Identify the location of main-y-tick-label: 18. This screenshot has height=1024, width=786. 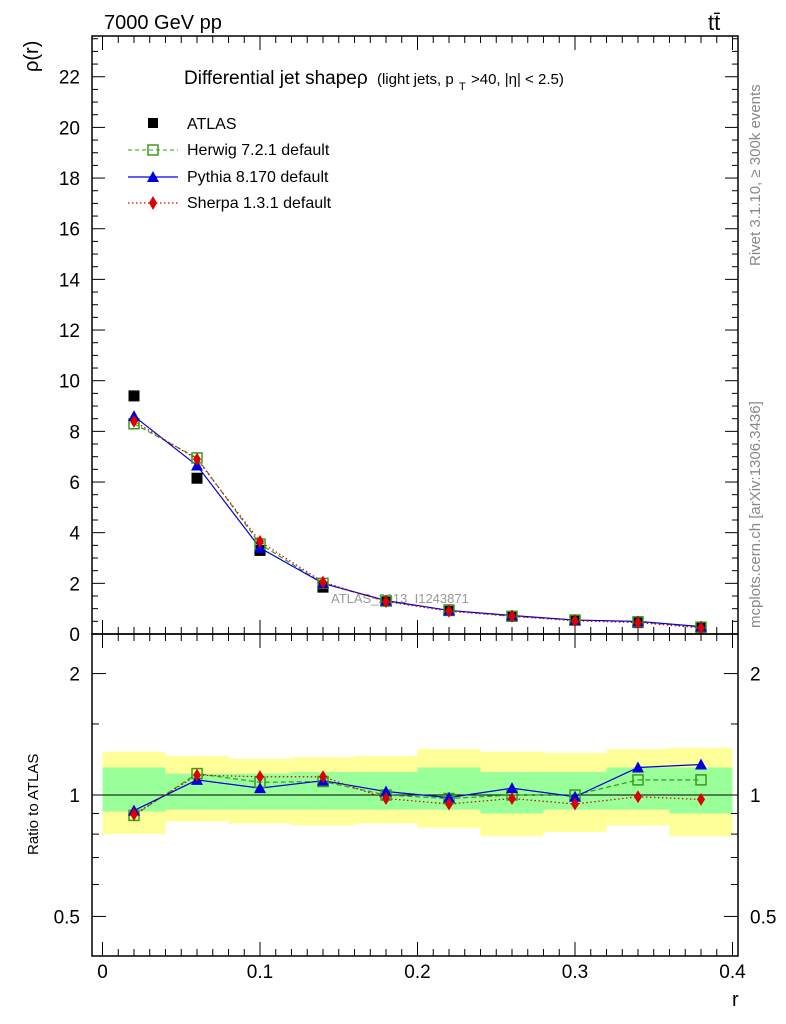
(69, 179).